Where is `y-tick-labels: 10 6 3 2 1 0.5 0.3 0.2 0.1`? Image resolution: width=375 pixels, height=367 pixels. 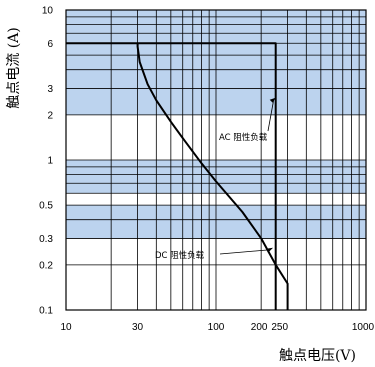 y-tick-labels: 10 6 3 2 1 0.5 0.3 0.2 0.1 is located at coordinates (46, 161).